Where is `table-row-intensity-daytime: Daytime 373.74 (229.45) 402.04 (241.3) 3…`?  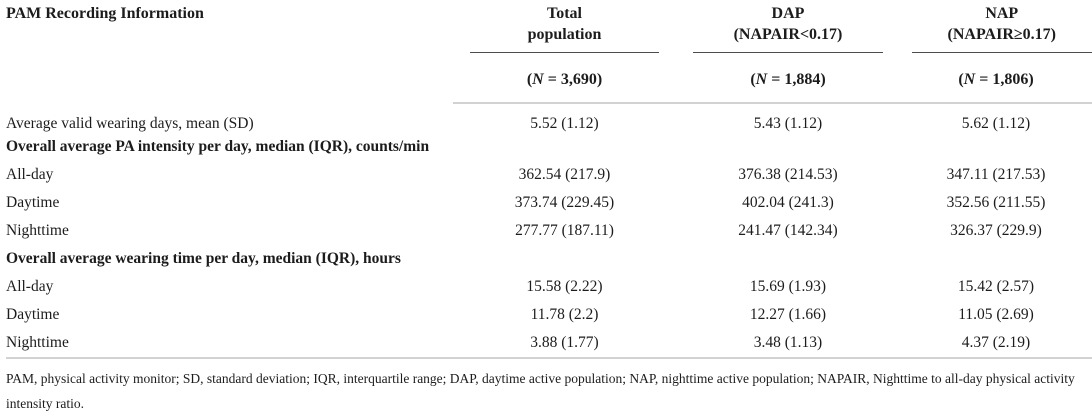
table-row-intensity-daytime: Daytime 373.74 (229.45) 402.04 (241.3) 3… is located at coordinates (549, 203).